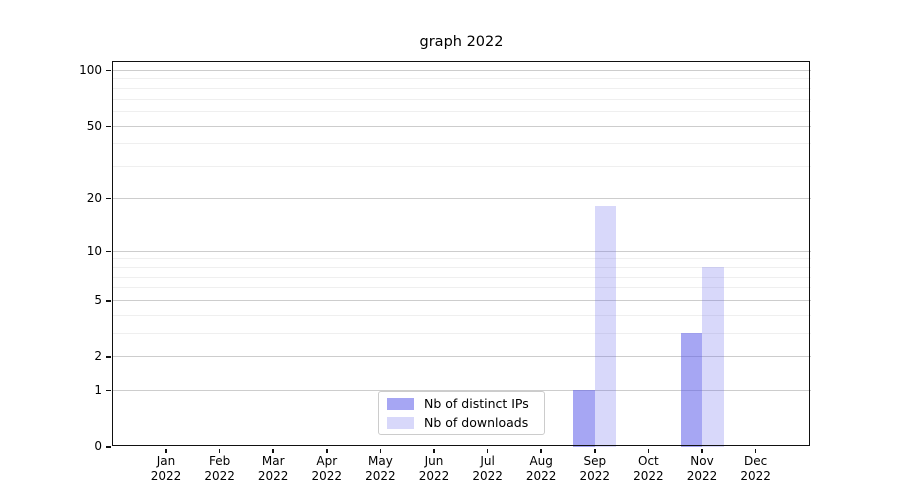 Image resolution: width=900 pixels, height=500 pixels. What do you see at coordinates (487, 468) in the screenshot?
I see `x-tick-label: Jul 2022` at bounding box center [487, 468].